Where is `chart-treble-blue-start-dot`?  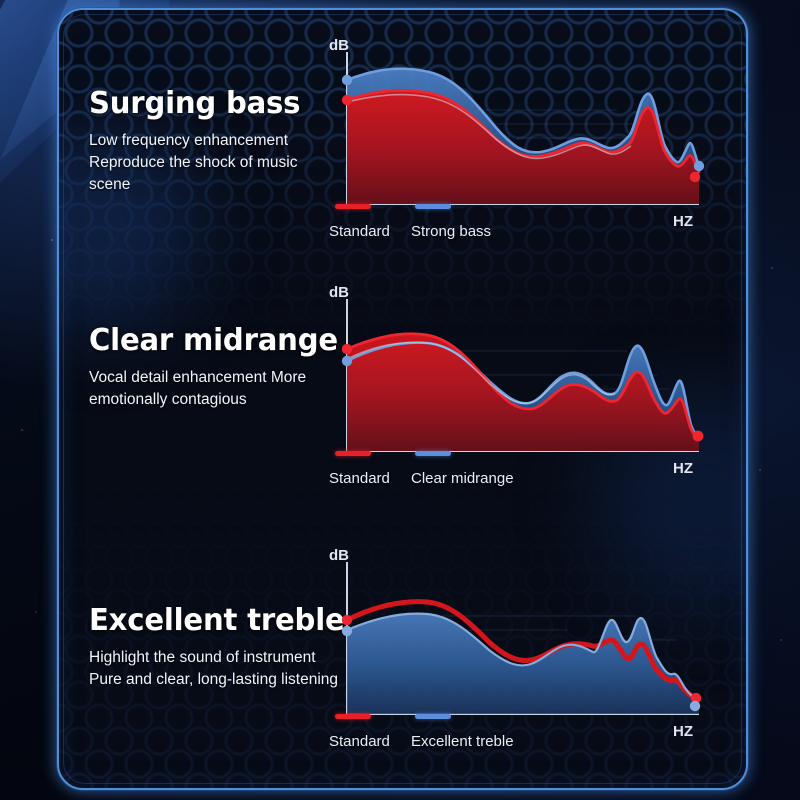
chart-treble-blue-start-dot is located at coordinates (347, 631).